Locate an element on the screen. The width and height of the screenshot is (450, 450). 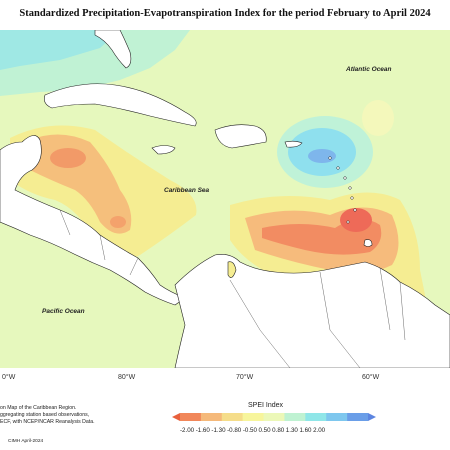
footer-credit: CIMH April-2024 is located at coordinates (26, 441).